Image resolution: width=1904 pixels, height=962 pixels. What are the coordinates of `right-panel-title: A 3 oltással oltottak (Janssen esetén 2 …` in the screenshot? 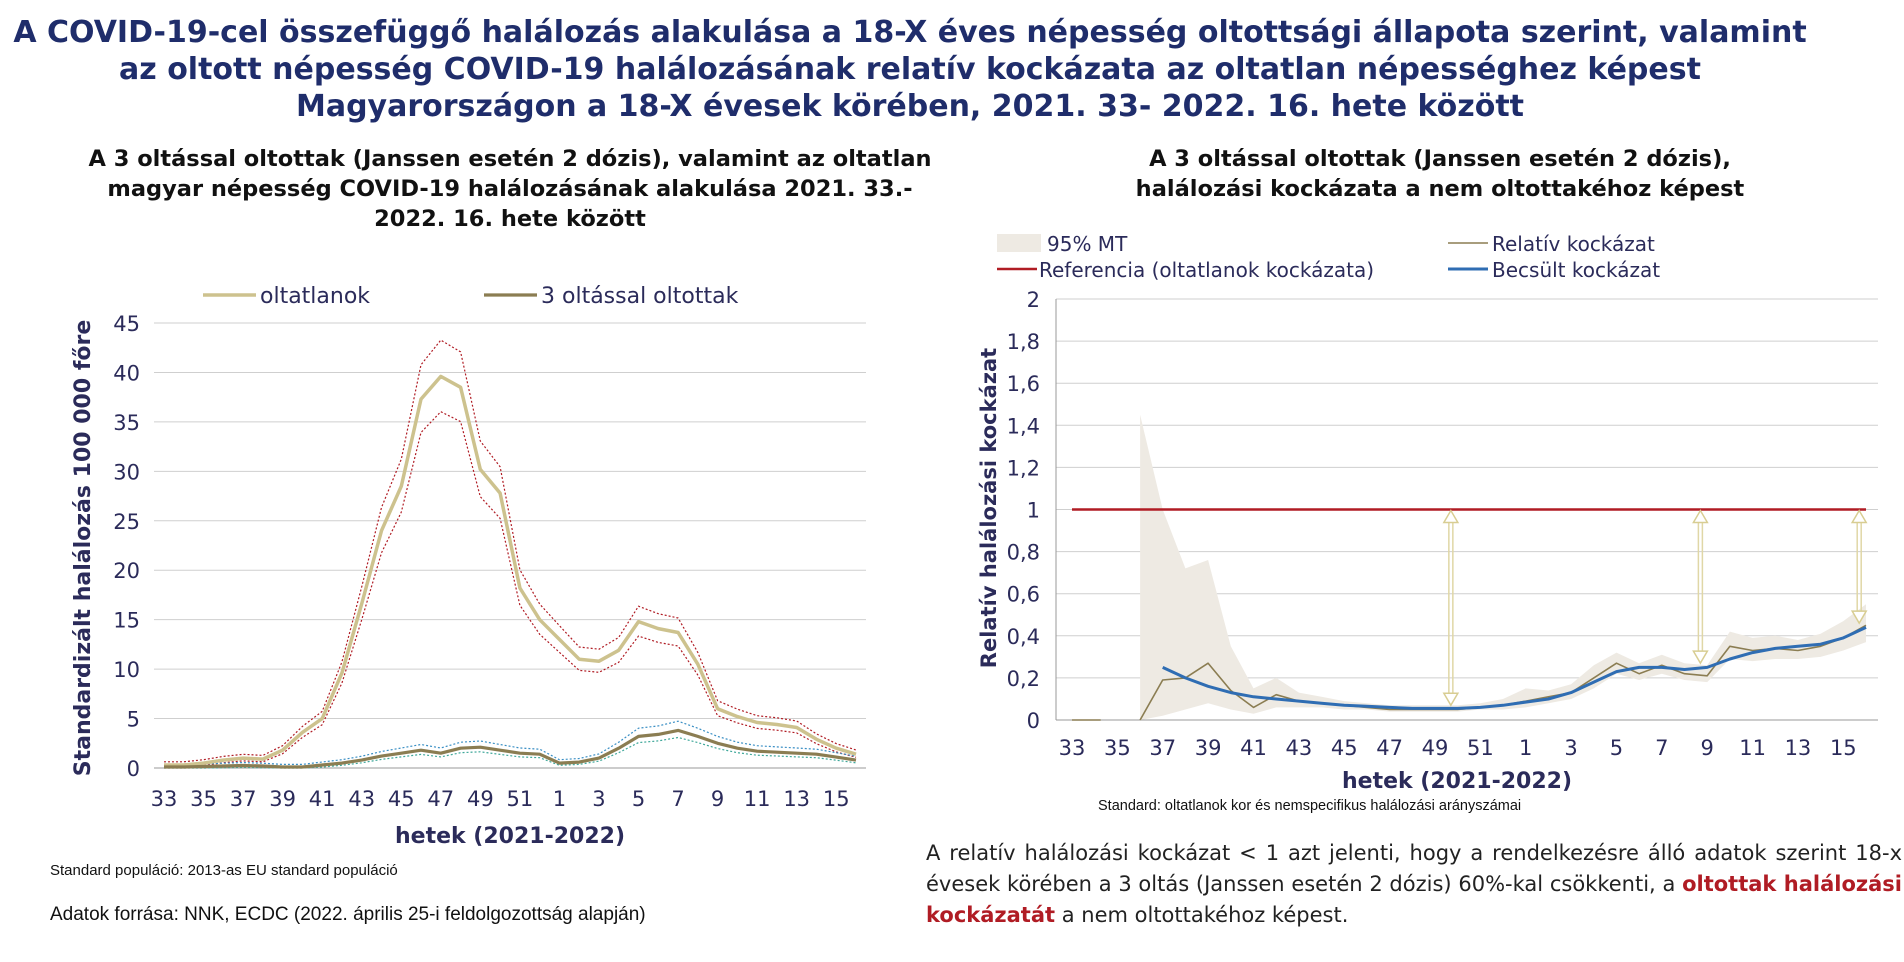 It's located at (1440, 174).